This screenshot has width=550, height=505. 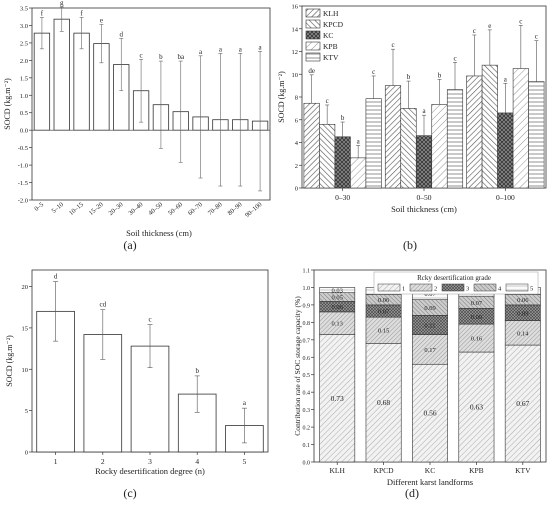 I want to click on d-segment-label: 0.73, so click(x=337, y=398).